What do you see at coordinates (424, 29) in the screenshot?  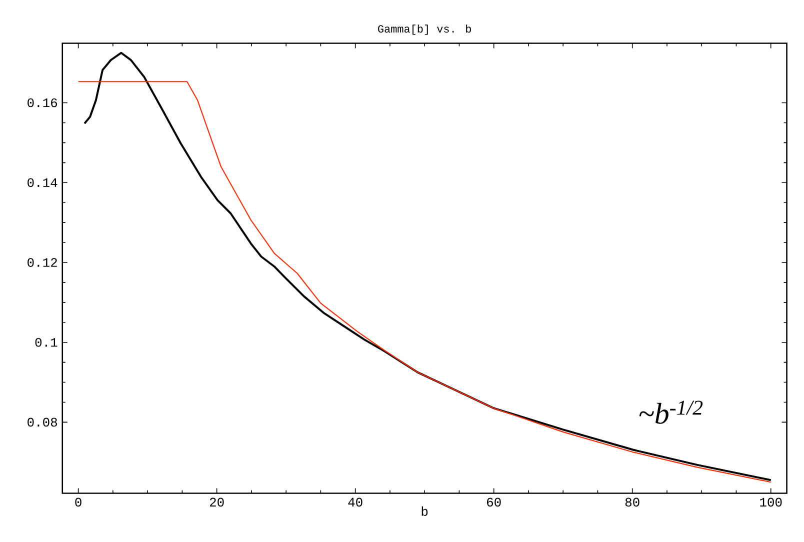 I see `chart-title: Gamma[b] vs. b` at bounding box center [424, 29].